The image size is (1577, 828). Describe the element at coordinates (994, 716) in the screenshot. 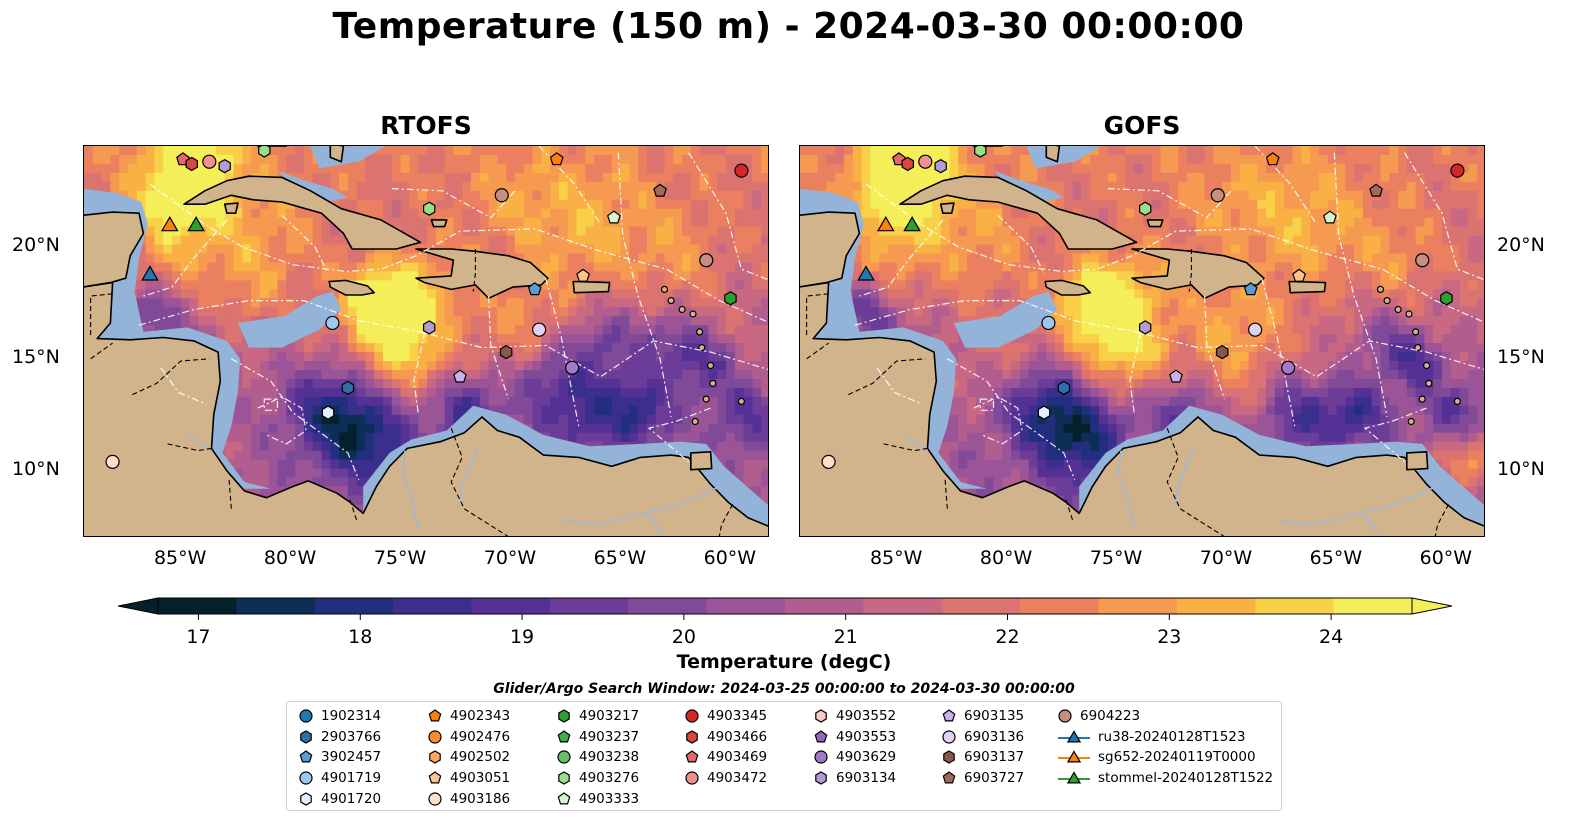

I see `legend-label: 6903135` at that location.